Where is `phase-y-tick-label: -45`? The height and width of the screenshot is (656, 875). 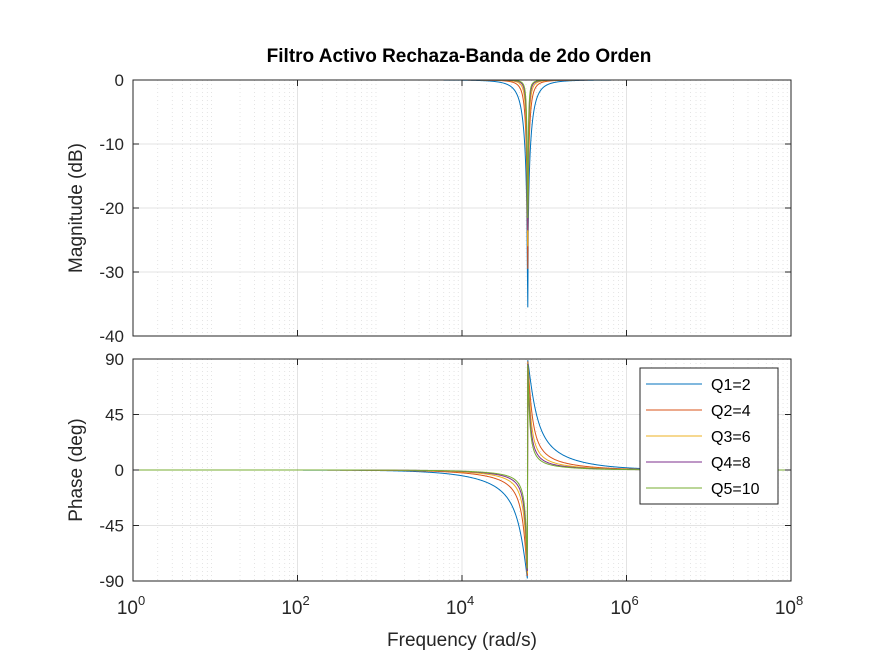 phase-y-tick-label: -45 is located at coordinates (111, 526).